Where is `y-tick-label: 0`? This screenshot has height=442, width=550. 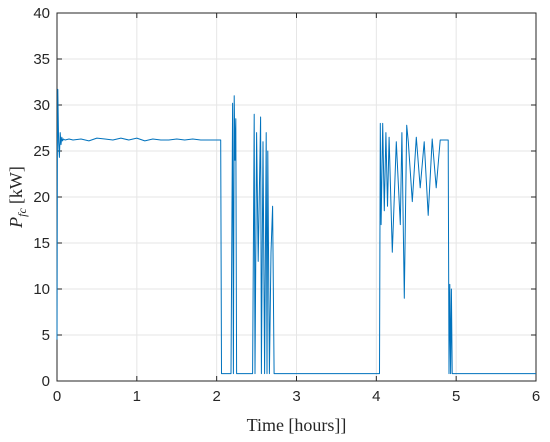 y-tick-label: 0 is located at coordinates (46, 381).